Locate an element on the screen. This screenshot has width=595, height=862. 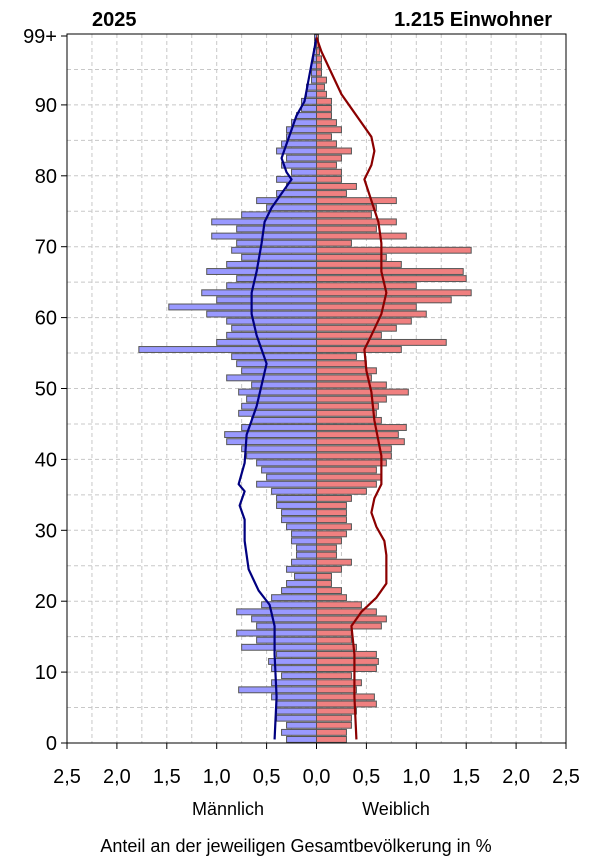
y-tick-label: 80 is located at coordinates (46, 177).